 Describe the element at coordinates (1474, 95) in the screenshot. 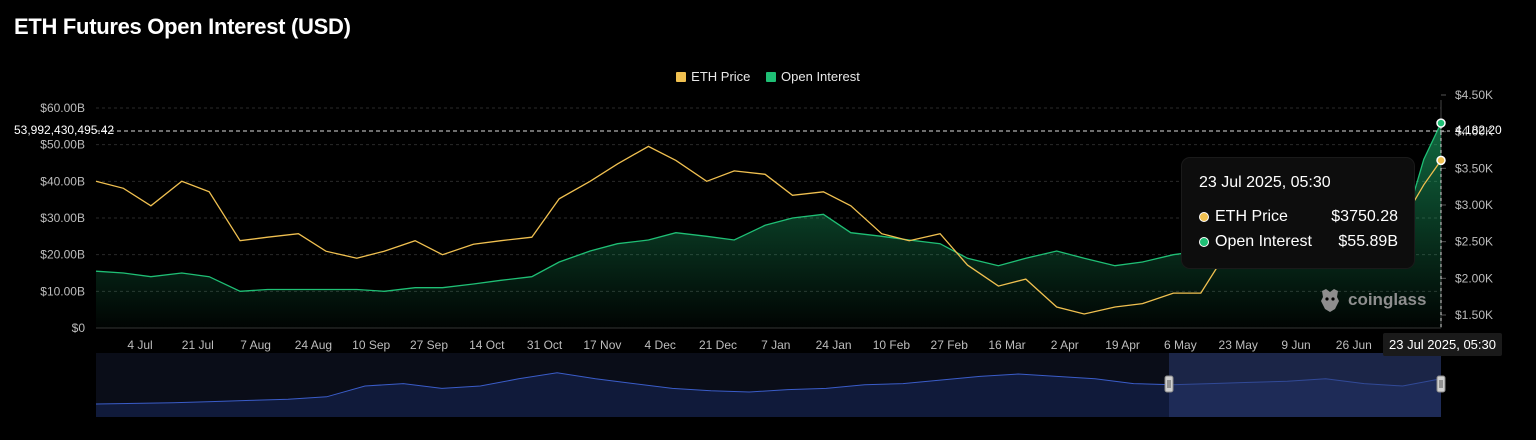

I see `y-right-tick-label: $4.50K` at that location.